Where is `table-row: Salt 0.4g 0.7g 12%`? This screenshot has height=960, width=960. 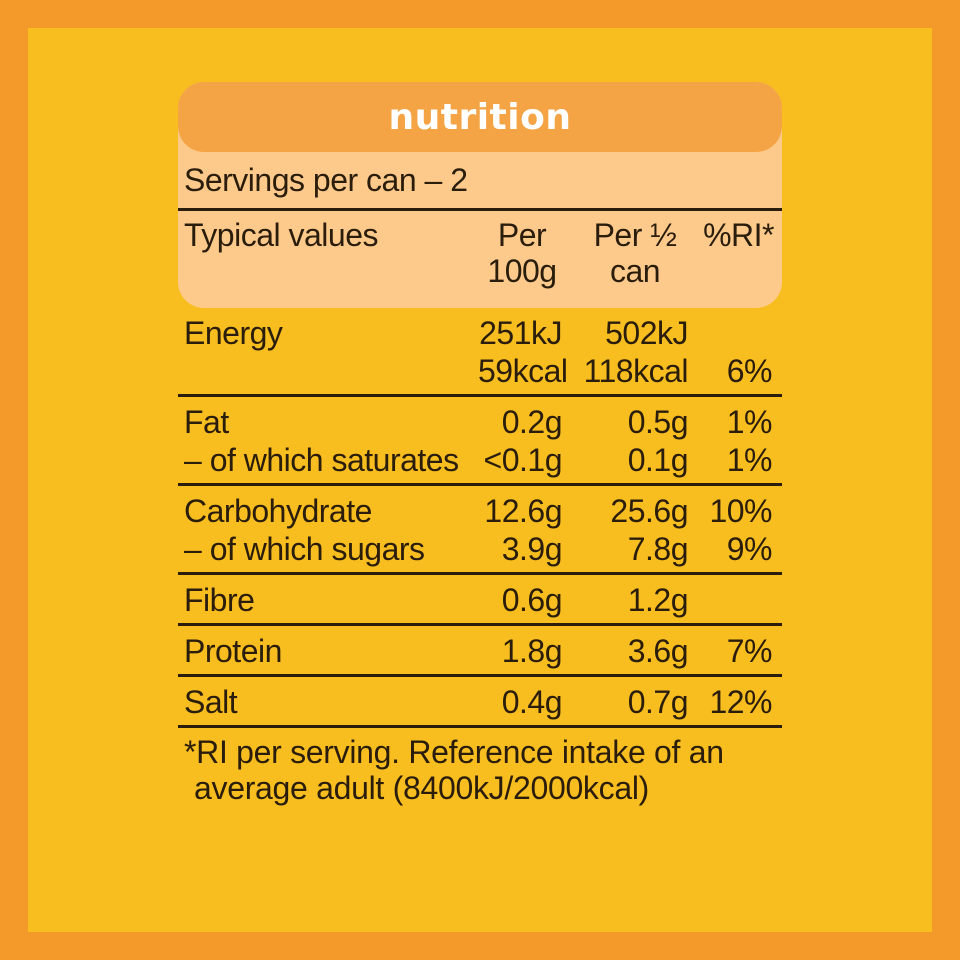
table-row: Salt 0.4g 0.7g 12% is located at coordinates (480, 702).